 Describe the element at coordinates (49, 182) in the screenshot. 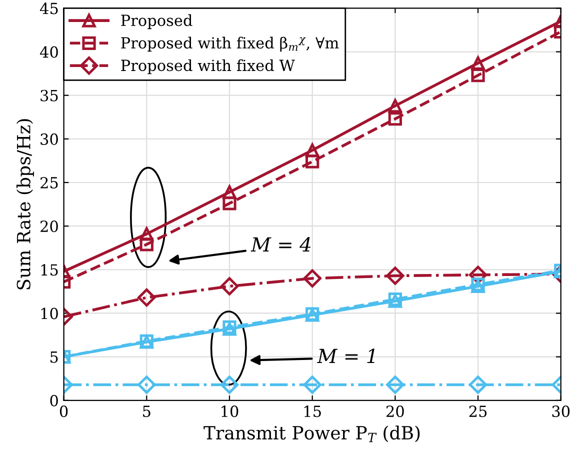

I see `y-tick-label: 25` at that location.